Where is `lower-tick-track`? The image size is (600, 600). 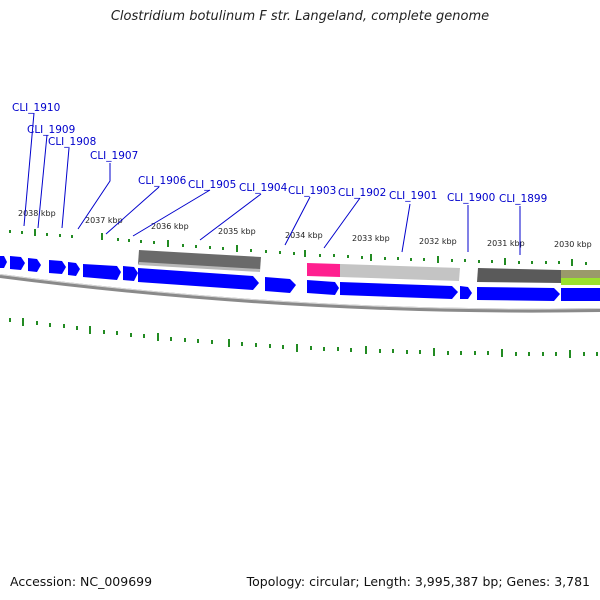 lower-tick-track is located at coordinates (303, 338).